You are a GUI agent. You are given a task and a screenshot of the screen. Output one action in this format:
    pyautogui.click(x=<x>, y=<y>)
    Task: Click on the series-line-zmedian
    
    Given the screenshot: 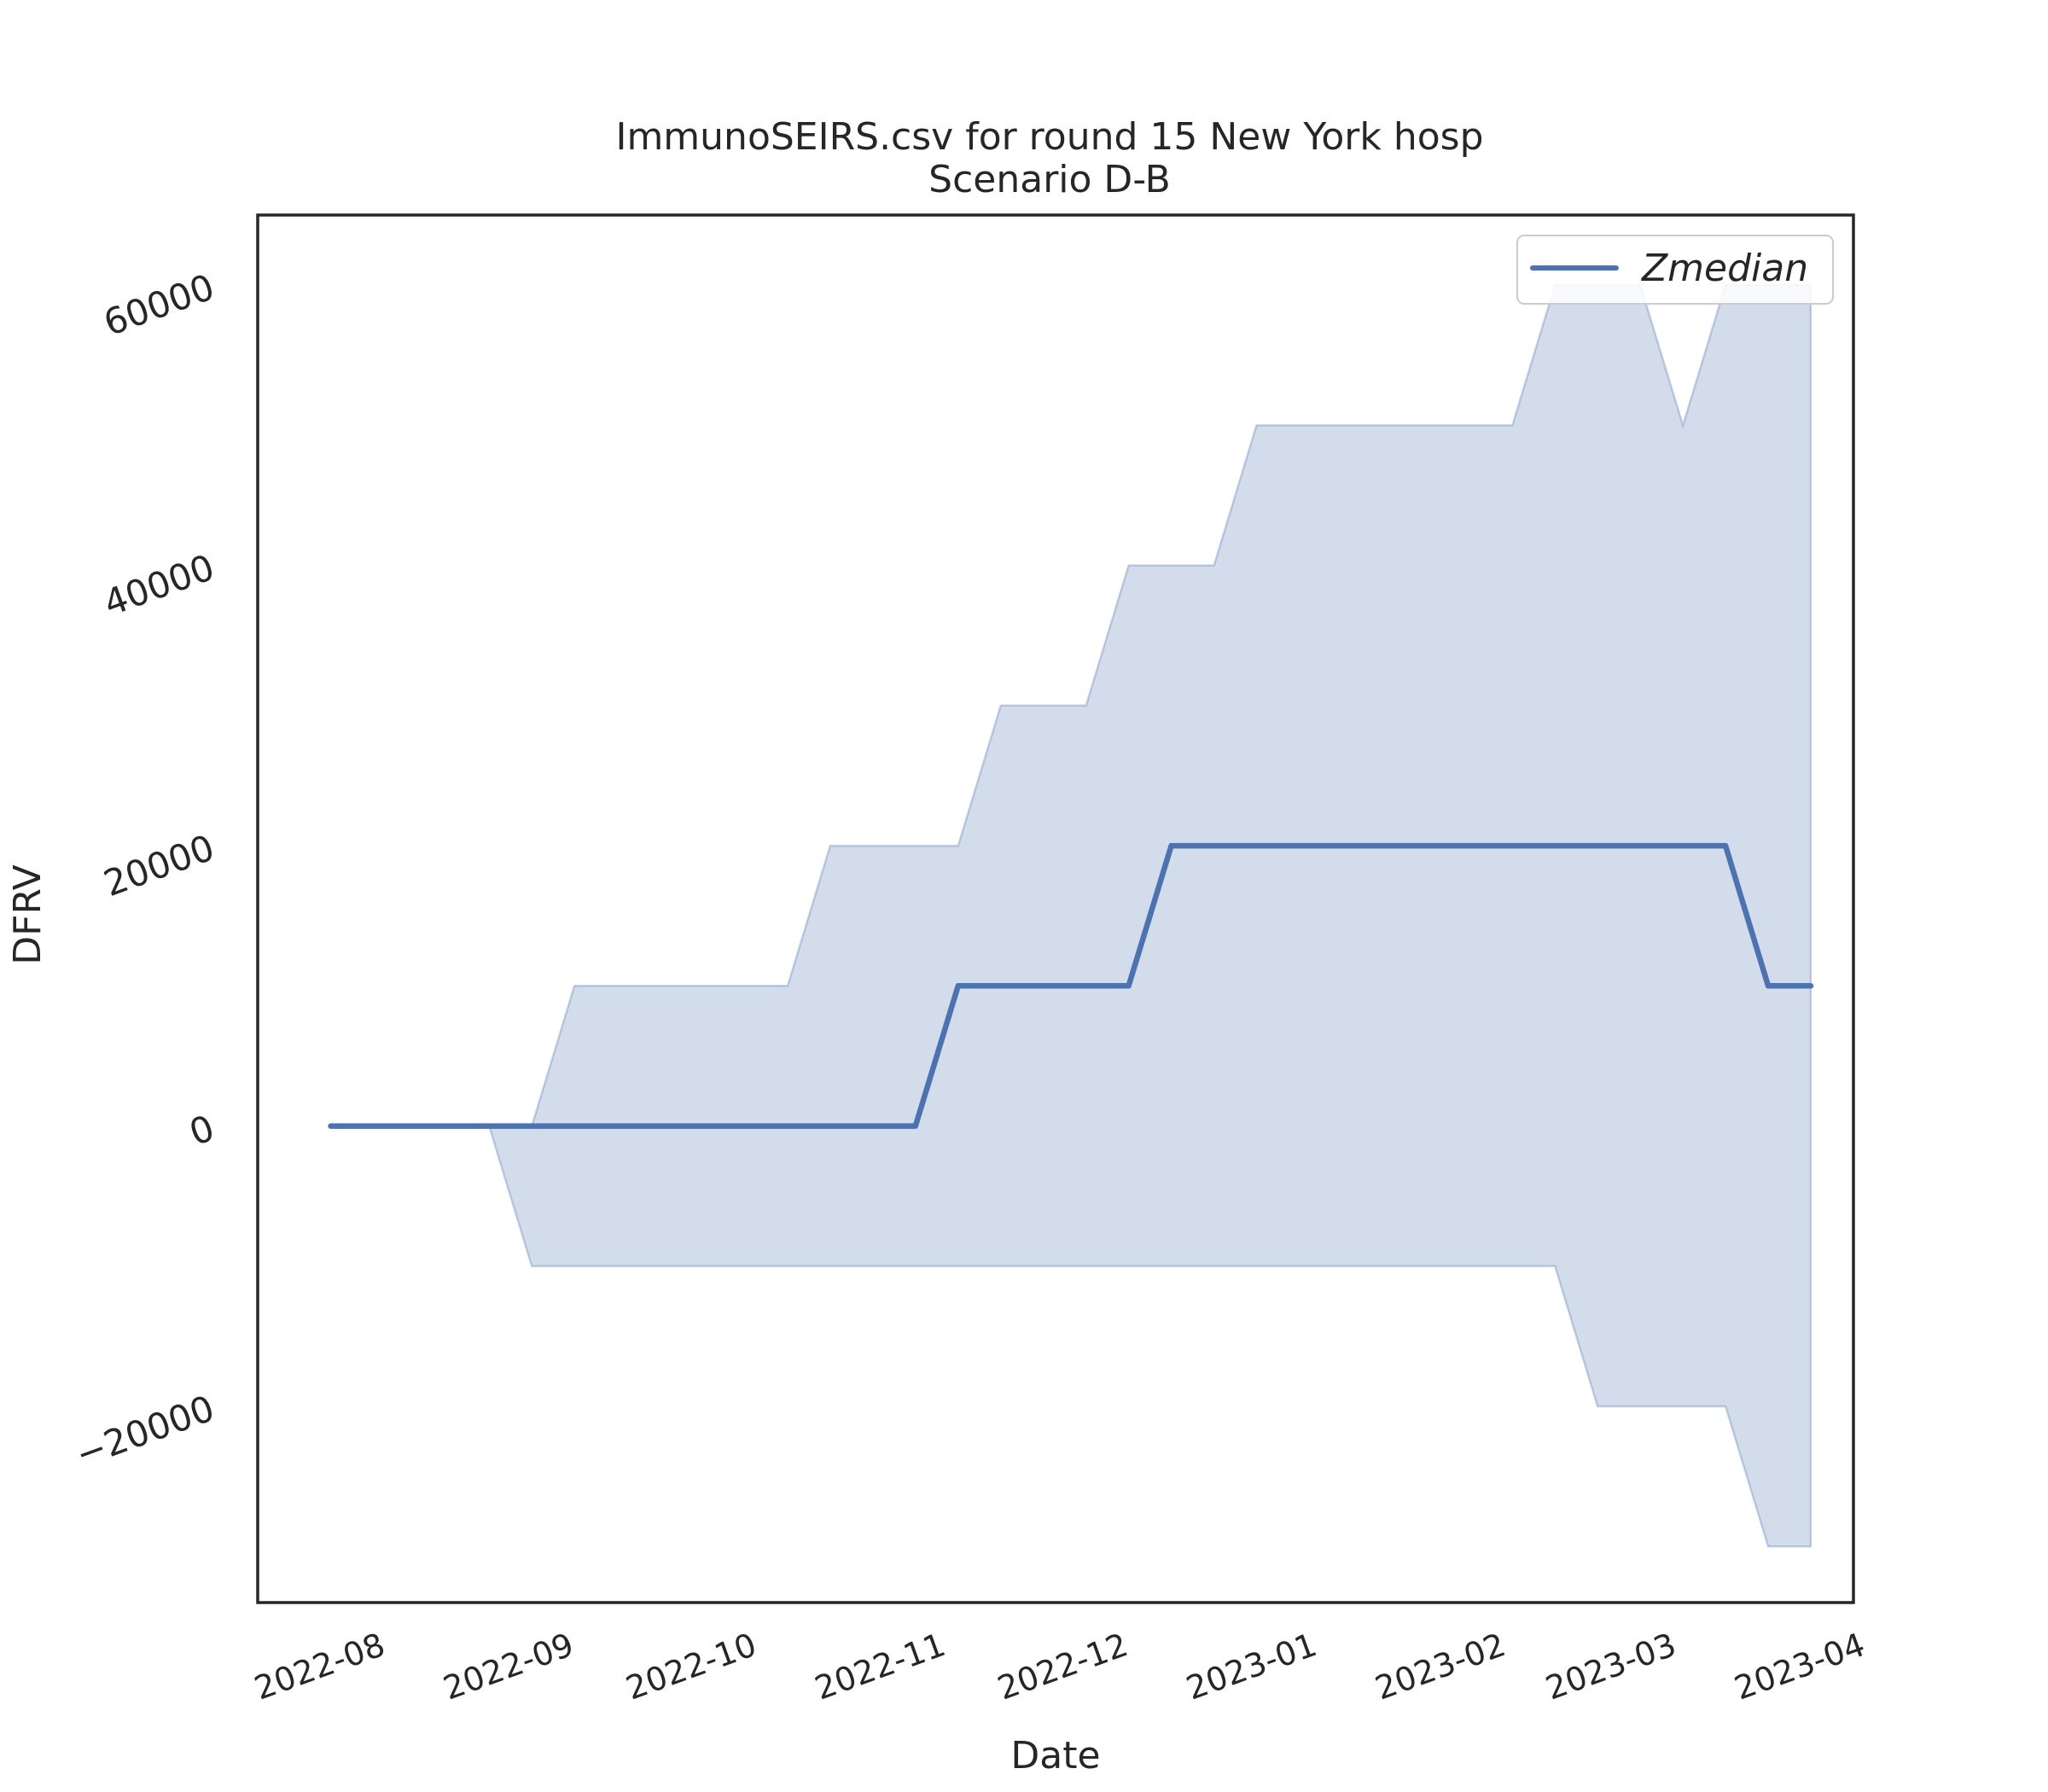 What is the action you would take?
    pyautogui.click(x=1071, y=986)
    